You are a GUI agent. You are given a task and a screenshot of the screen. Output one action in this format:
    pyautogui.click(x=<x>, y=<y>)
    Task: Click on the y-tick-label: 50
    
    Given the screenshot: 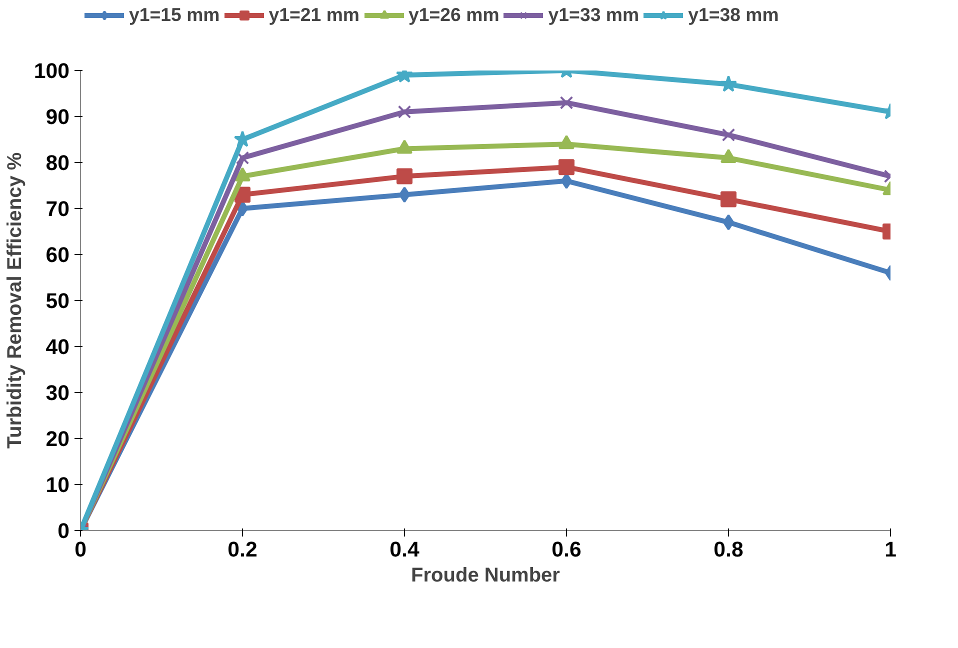 What is the action you would take?
    pyautogui.click(x=58, y=301)
    